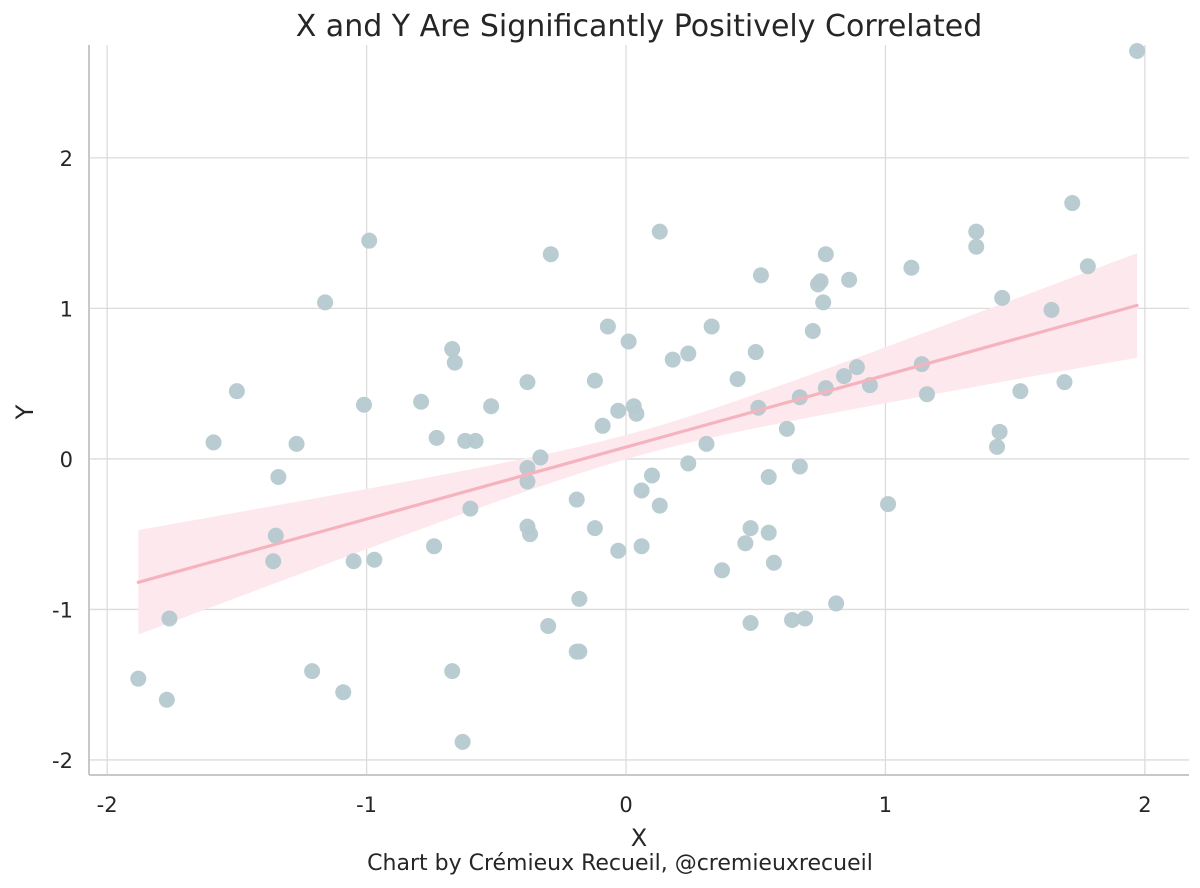  What do you see at coordinates (25, 412) in the screenshot?
I see `y-axis-label: Y` at bounding box center [25, 412].